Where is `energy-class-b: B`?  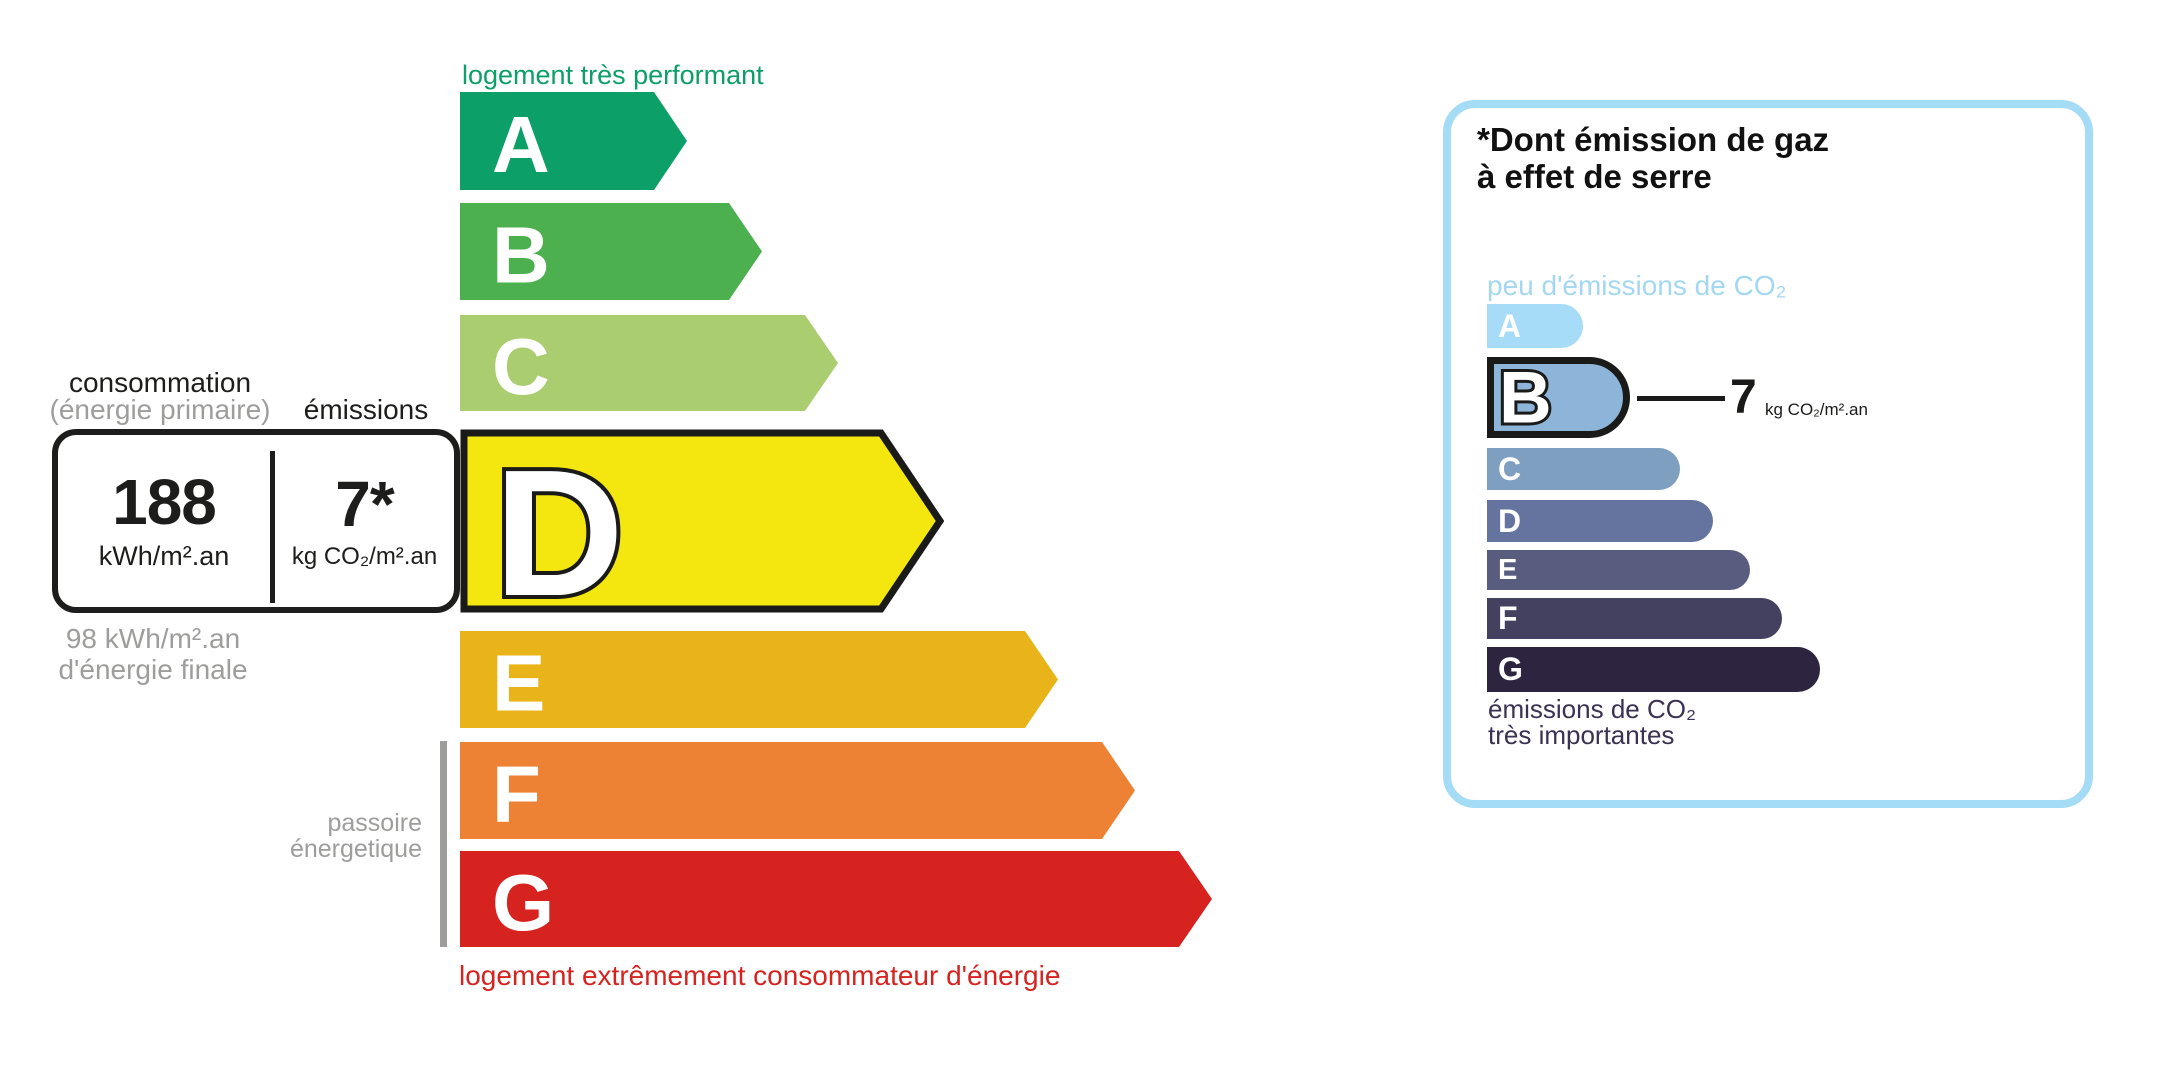 energy-class-b: B is located at coordinates (611, 251).